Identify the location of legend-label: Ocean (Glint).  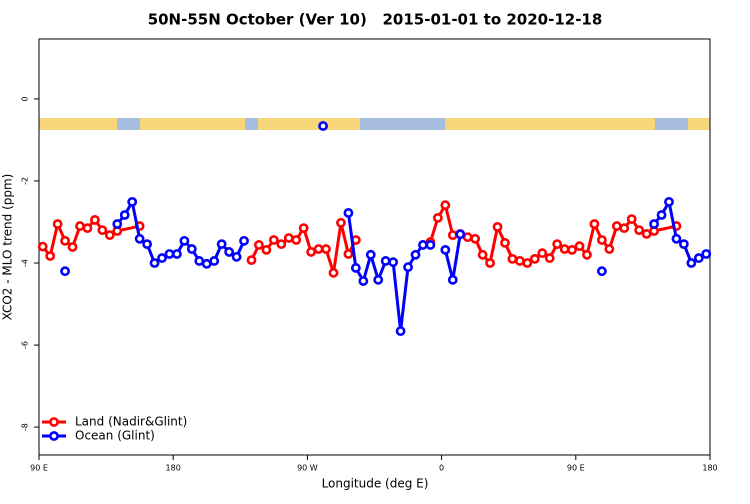
(115, 436).